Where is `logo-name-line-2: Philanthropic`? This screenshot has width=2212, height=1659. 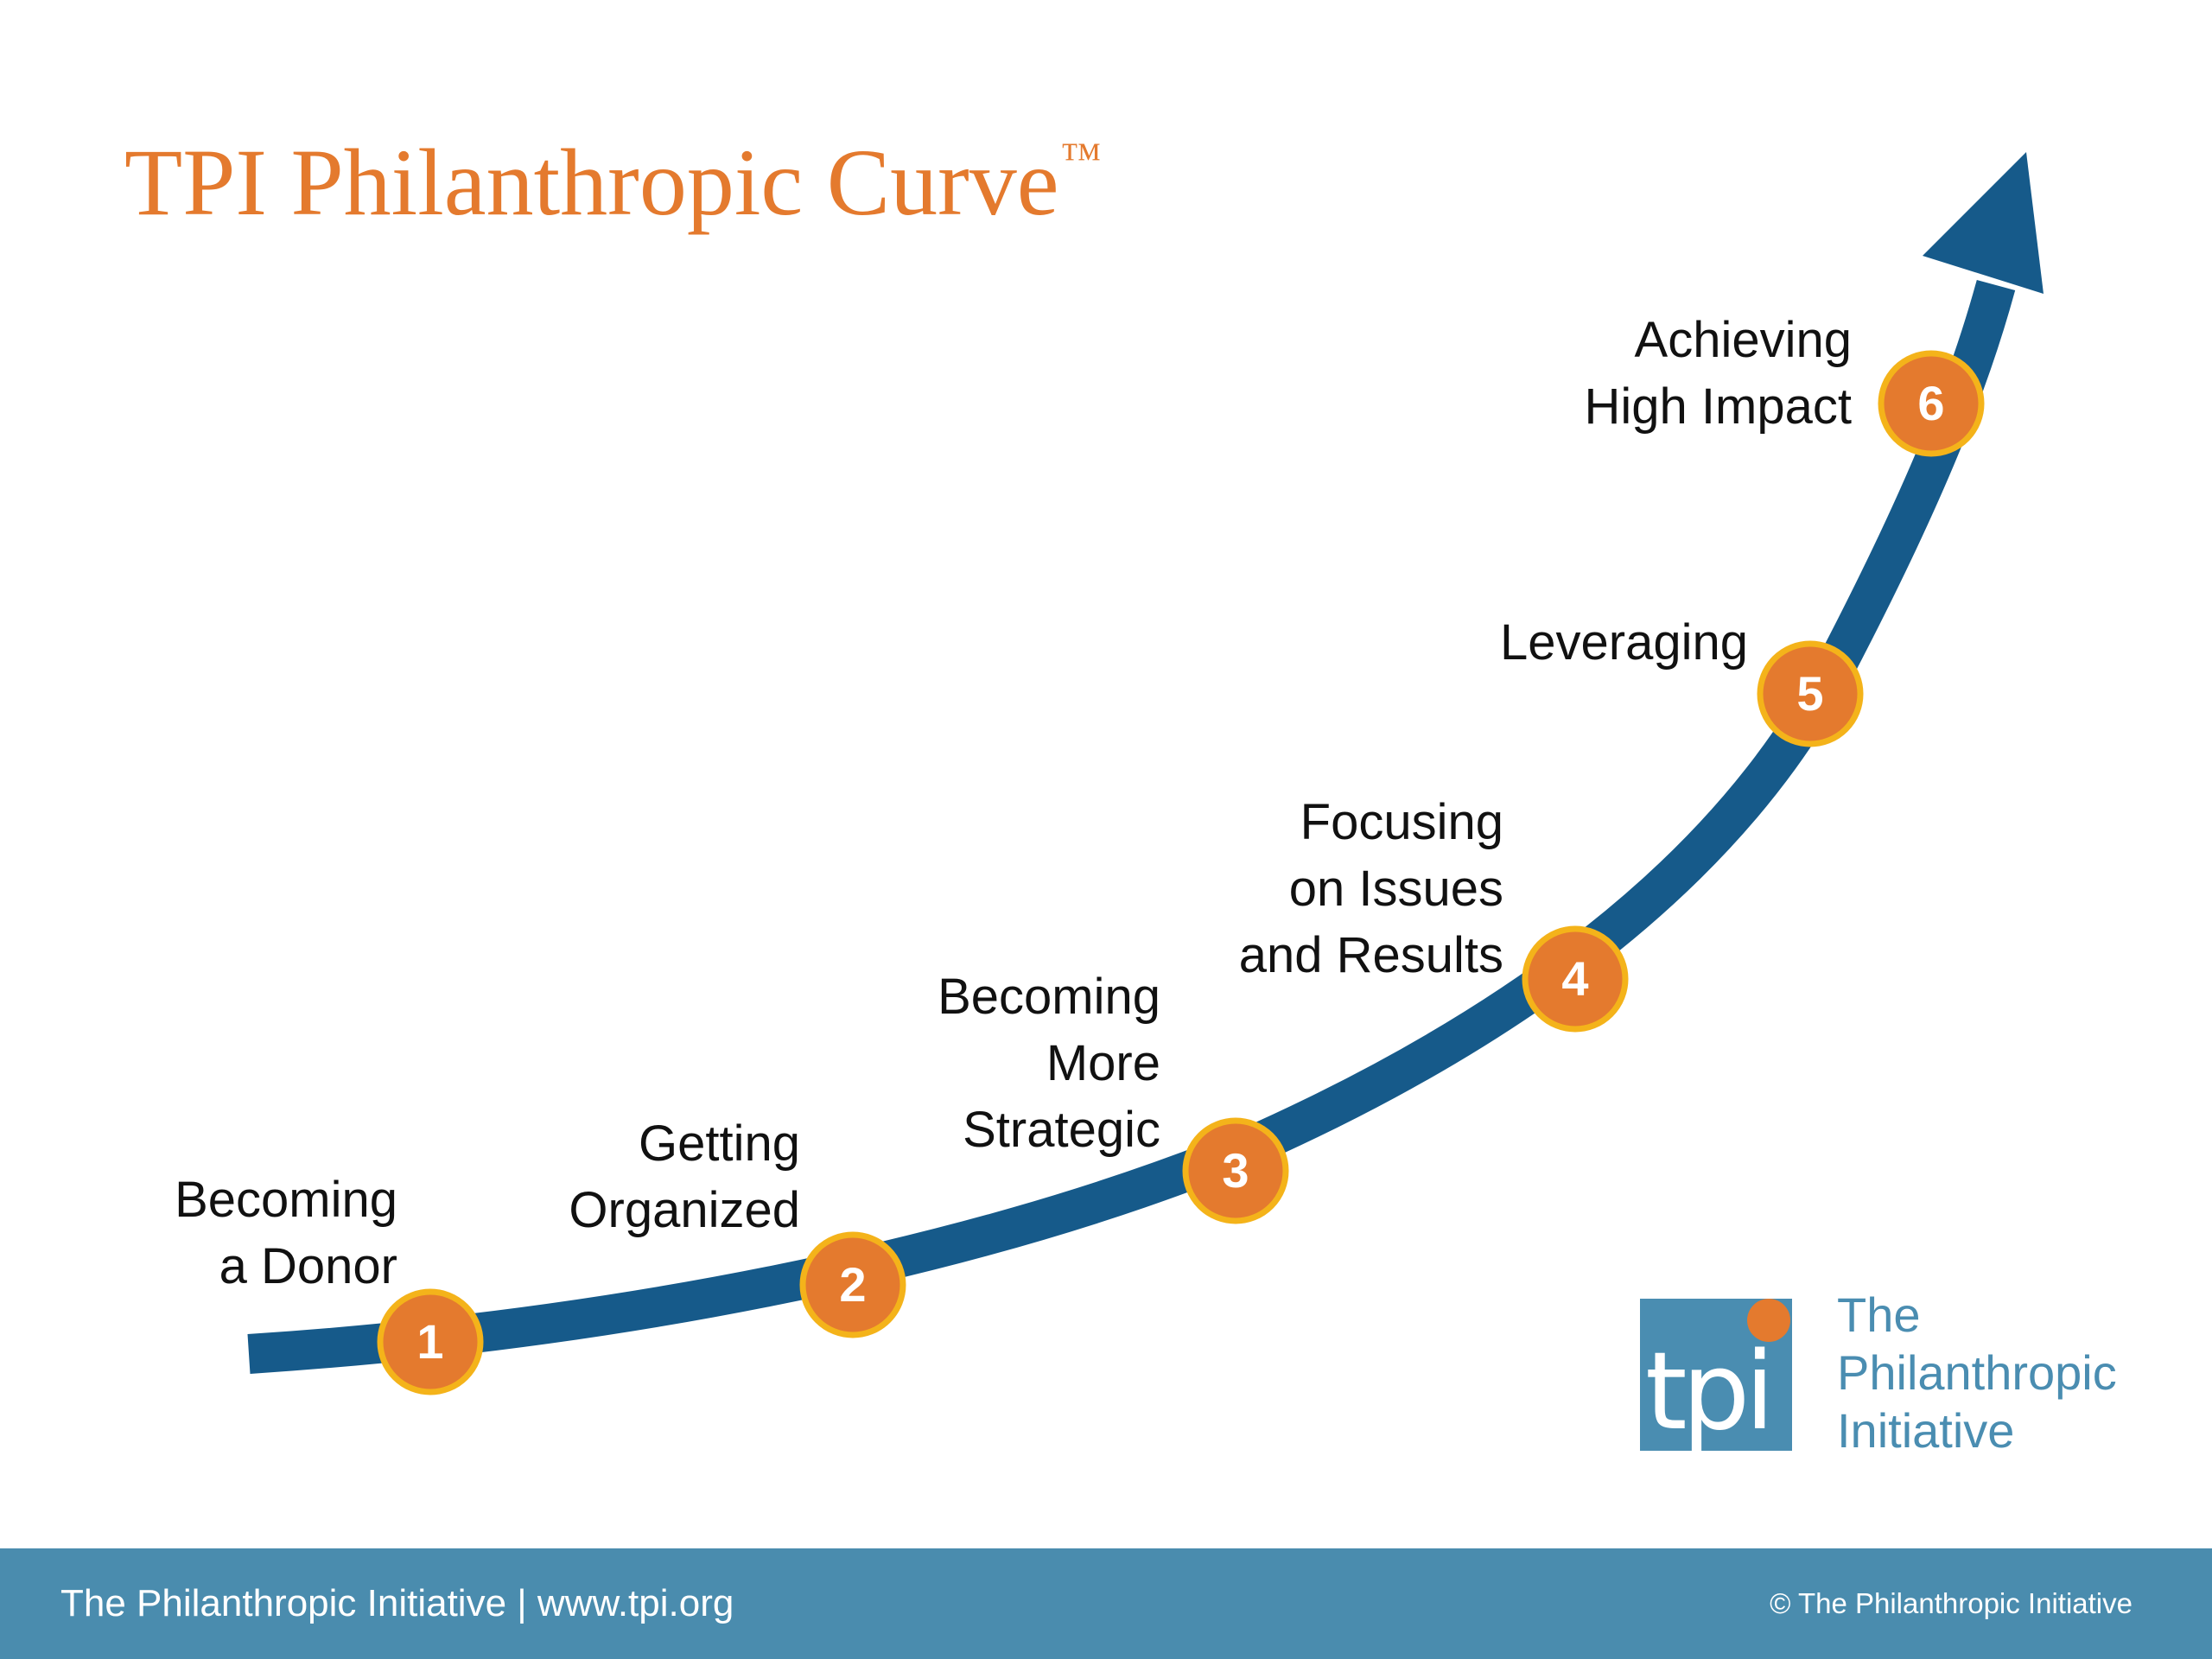 logo-name-line-2: Philanthropic is located at coordinates (1977, 1372).